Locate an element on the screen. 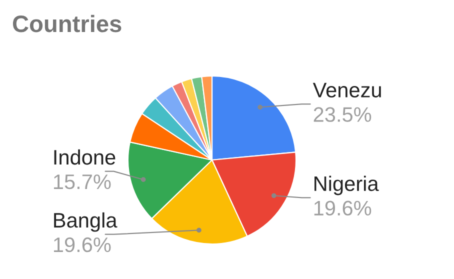 This screenshot has width=454, height=279. slice-label: Indone is located at coordinates (85, 157).